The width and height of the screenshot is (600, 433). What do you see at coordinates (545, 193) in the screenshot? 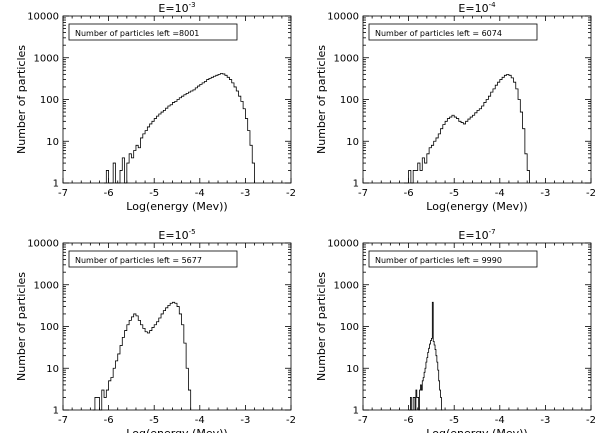
I see `x-tick-label: -3` at bounding box center [545, 193].